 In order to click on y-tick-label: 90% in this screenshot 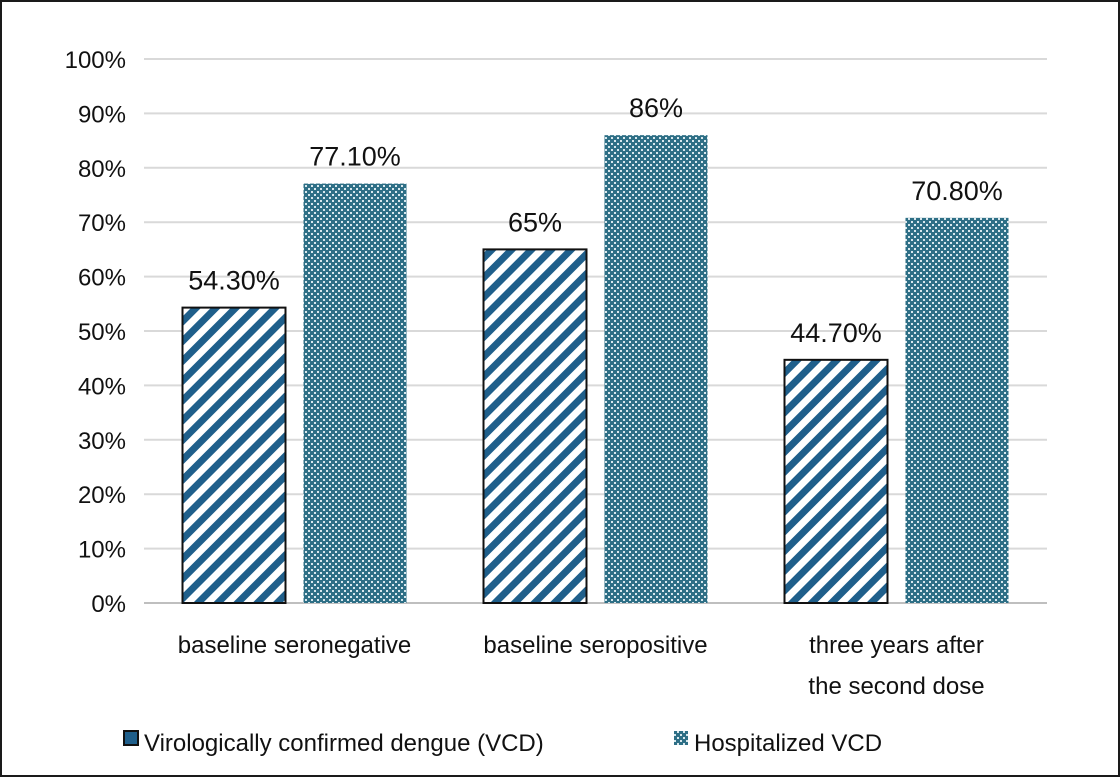, I will do `click(102, 114)`.